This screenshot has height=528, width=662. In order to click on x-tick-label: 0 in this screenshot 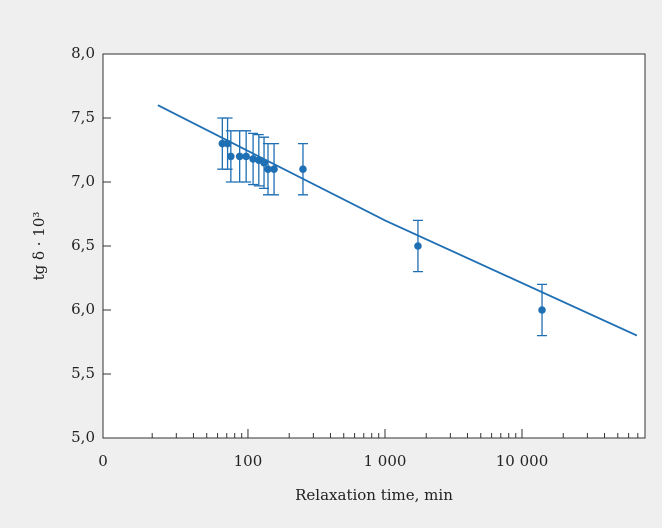, I will do `click(103, 461)`.